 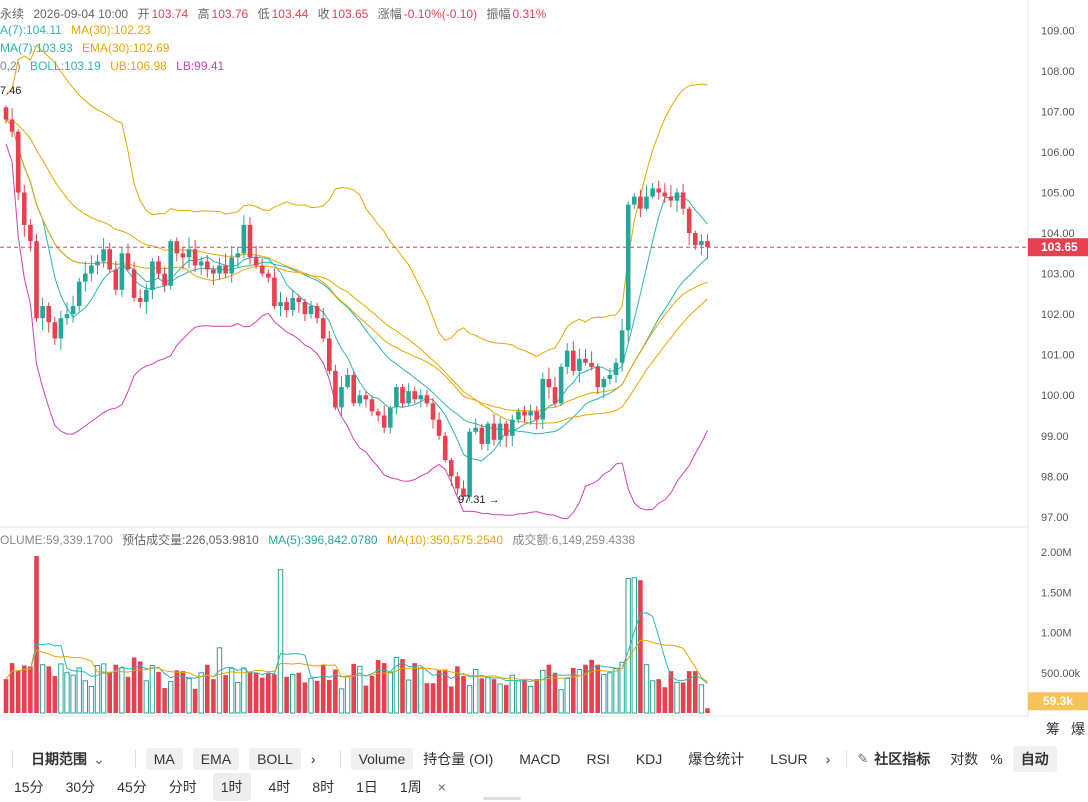 I want to click on auto-scale-toggle: 自动, so click(x=1034, y=759).